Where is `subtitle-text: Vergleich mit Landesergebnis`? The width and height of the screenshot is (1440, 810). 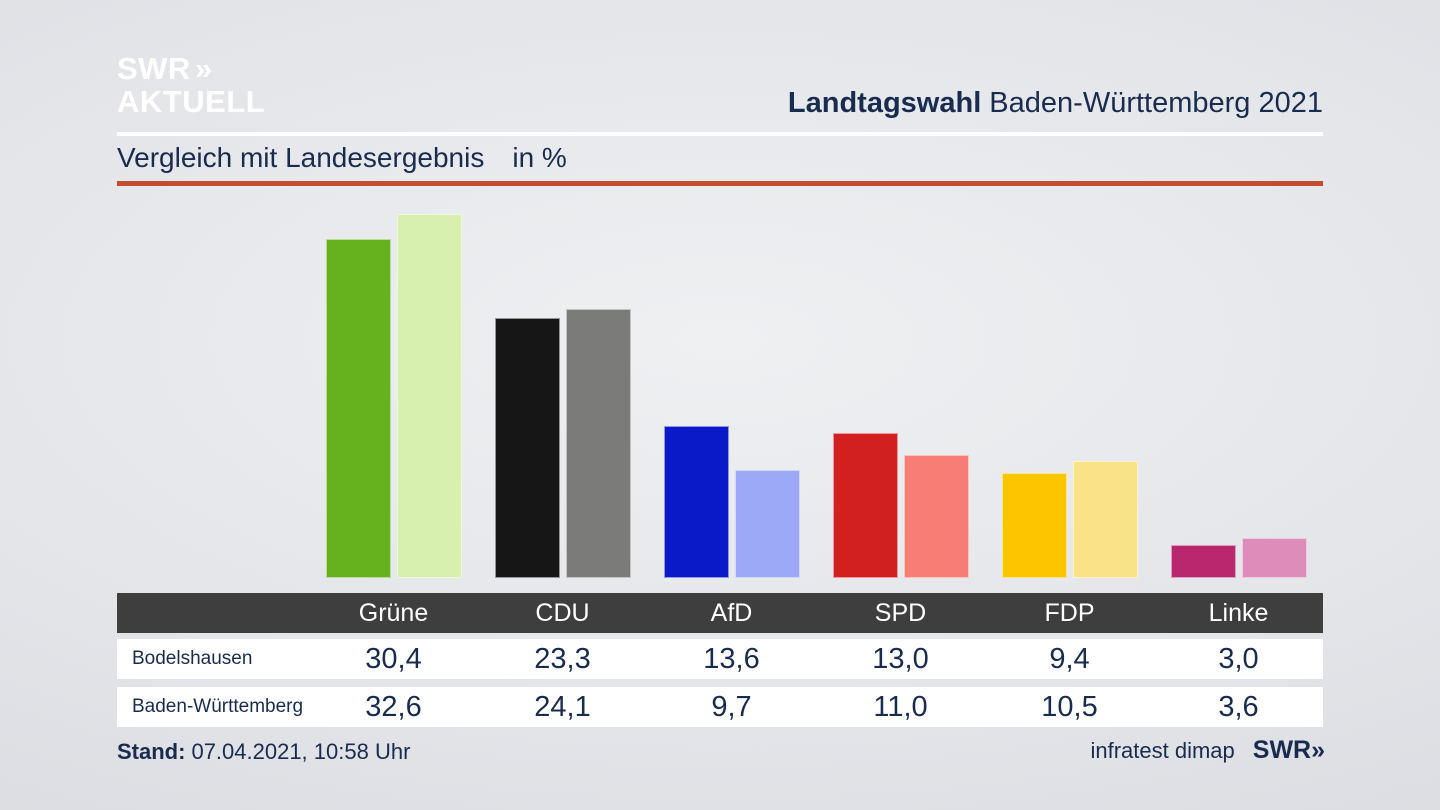
subtitle-text: Vergleich mit Landesergebnis is located at coordinates (301, 157).